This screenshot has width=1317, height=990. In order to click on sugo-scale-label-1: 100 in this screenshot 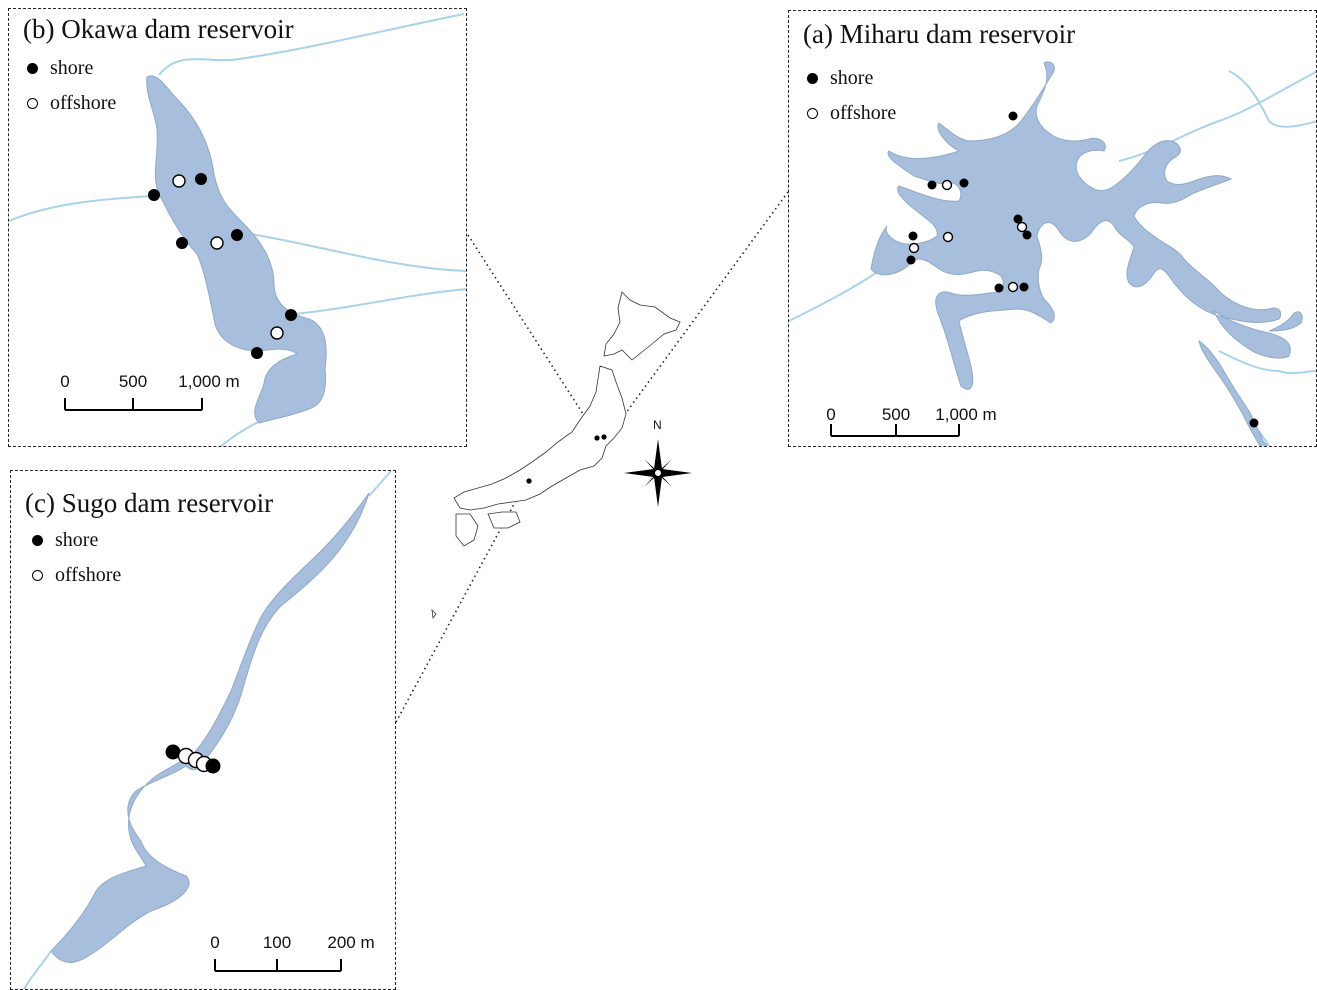, I will do `click(277, 942)`.